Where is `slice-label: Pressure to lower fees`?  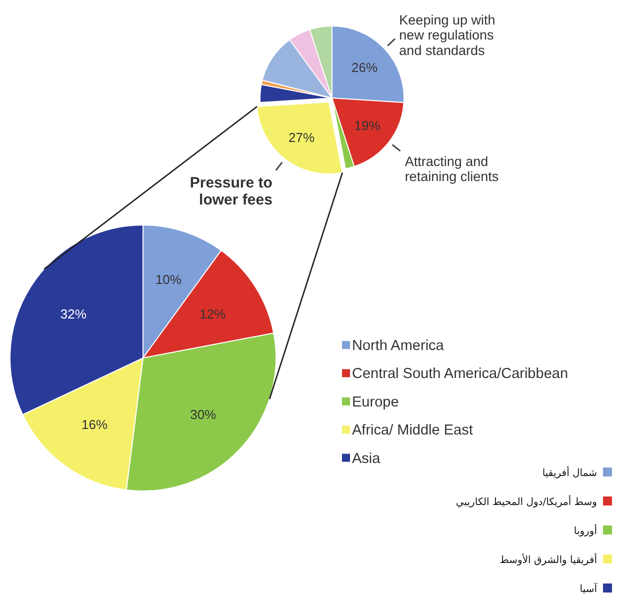 slice-label: Pressure to lower fees is located at coordinates (231, 191).